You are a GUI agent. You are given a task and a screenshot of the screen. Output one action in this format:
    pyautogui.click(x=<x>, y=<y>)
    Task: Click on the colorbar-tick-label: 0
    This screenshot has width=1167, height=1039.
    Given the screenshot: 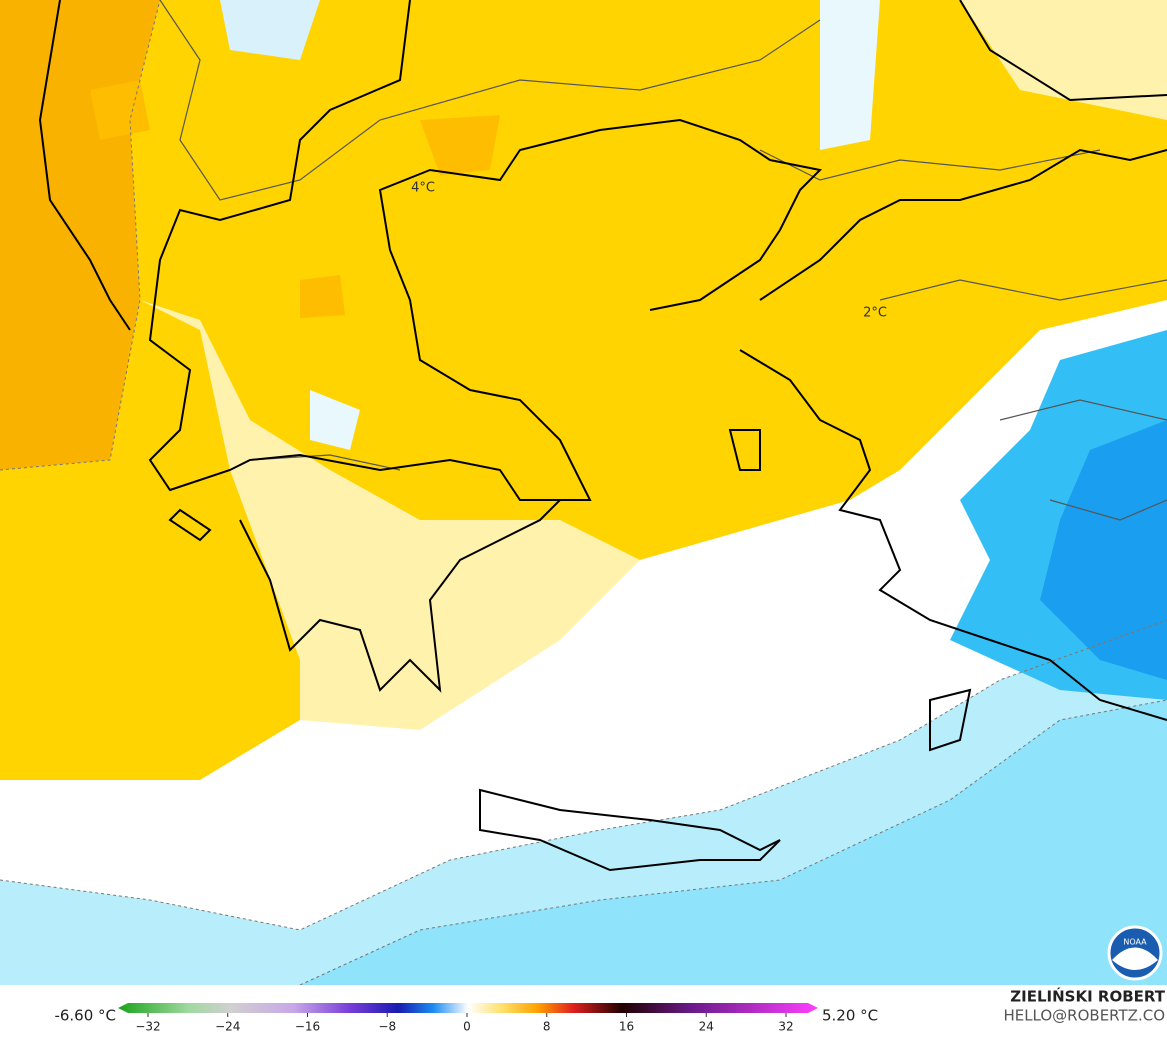 What is the action you would take?
    pyautogui.click(x=467, y=1027)
    